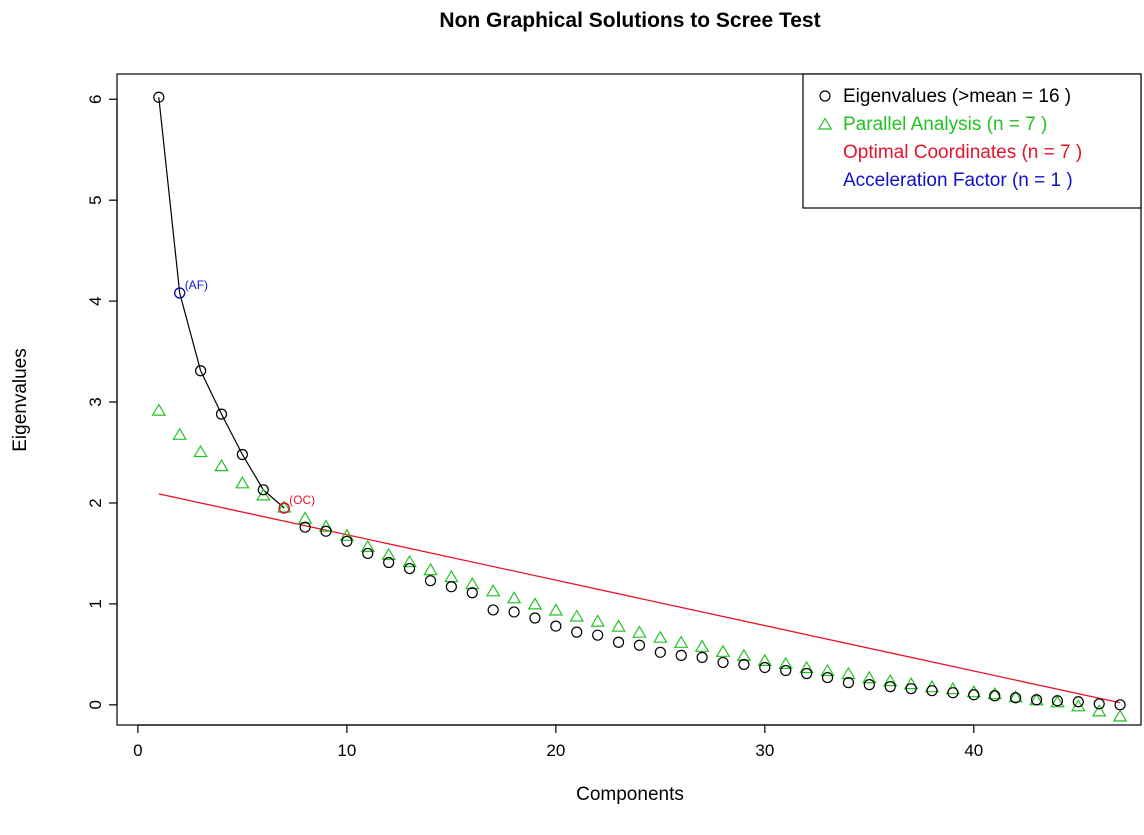 This screenshot has width=1144, height=835. What do you see at coordinates (825, 96) in the screenshot?
I see `legend-marker-circle` at bounding box center [825, 96].